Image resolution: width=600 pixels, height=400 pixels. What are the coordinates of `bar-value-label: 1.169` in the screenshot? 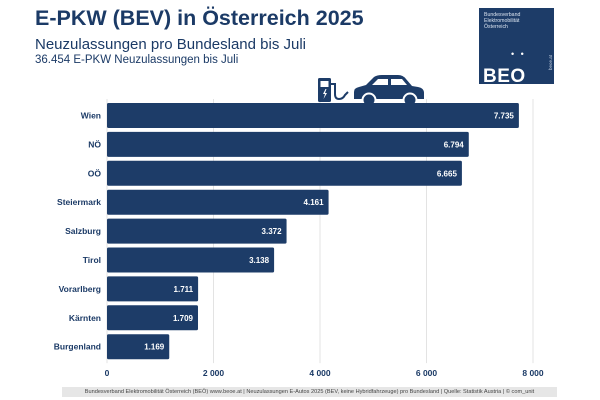 It's located at (154, 347).